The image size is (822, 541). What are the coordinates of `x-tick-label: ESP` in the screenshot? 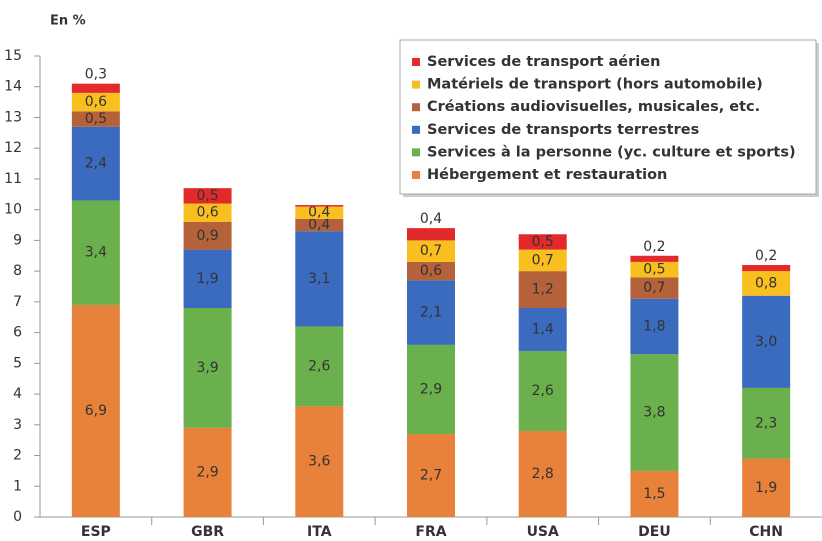 It's located at (96, 532).